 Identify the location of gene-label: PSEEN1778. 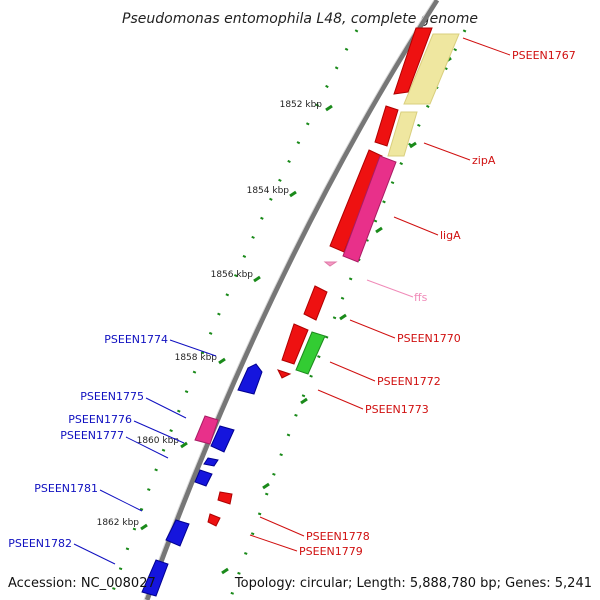
(338, 536).